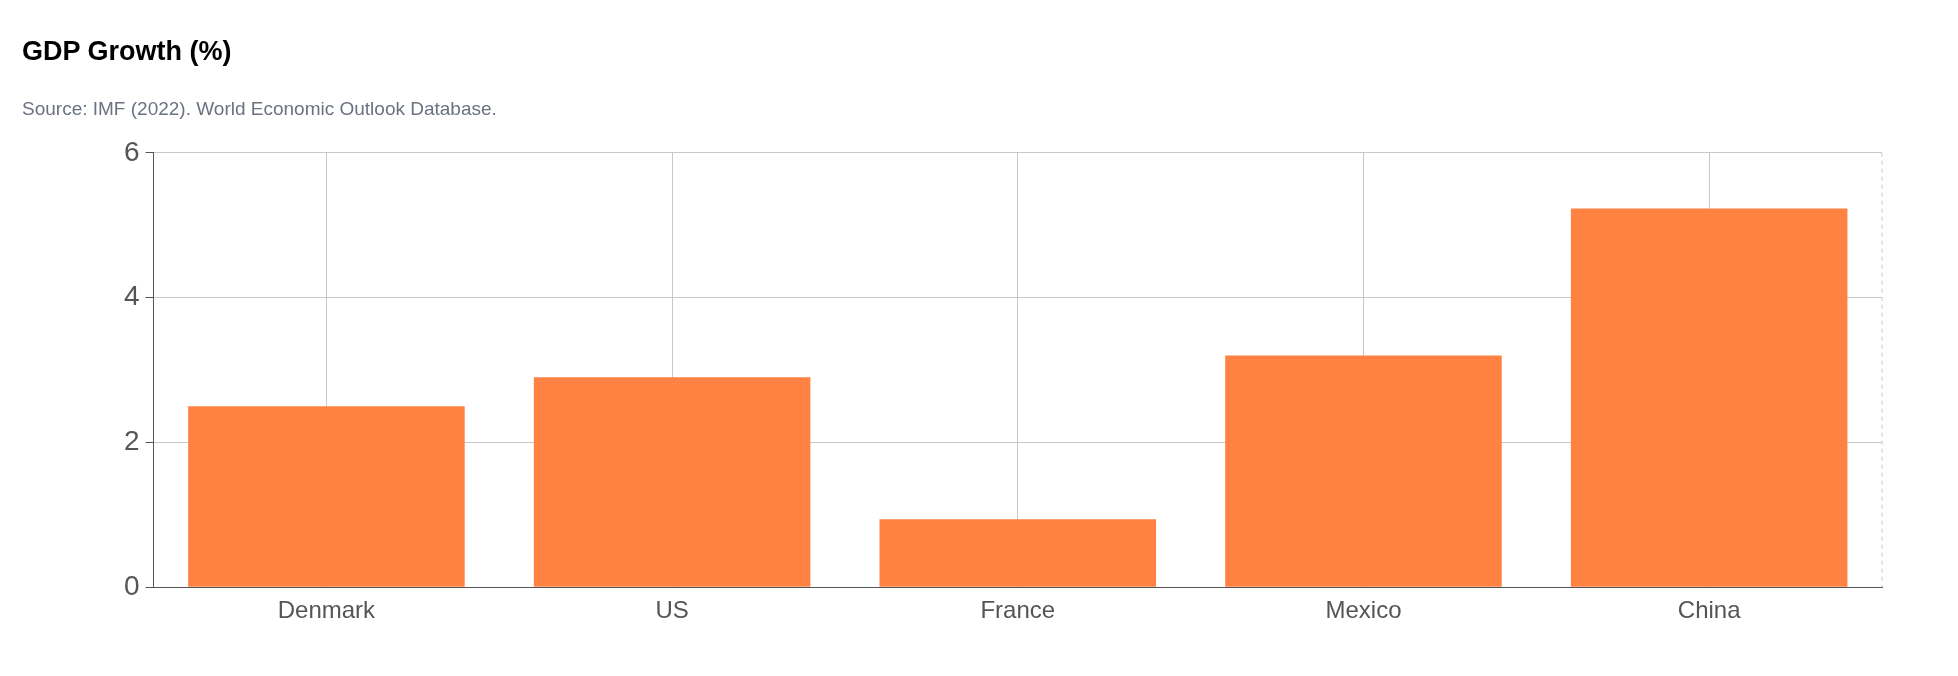 Image resolution: width=1958 pixels, height=676 pixels. Describe the element at coordinates (672, 610) in the screenshot. I see `x-tick-label: US` at that location.